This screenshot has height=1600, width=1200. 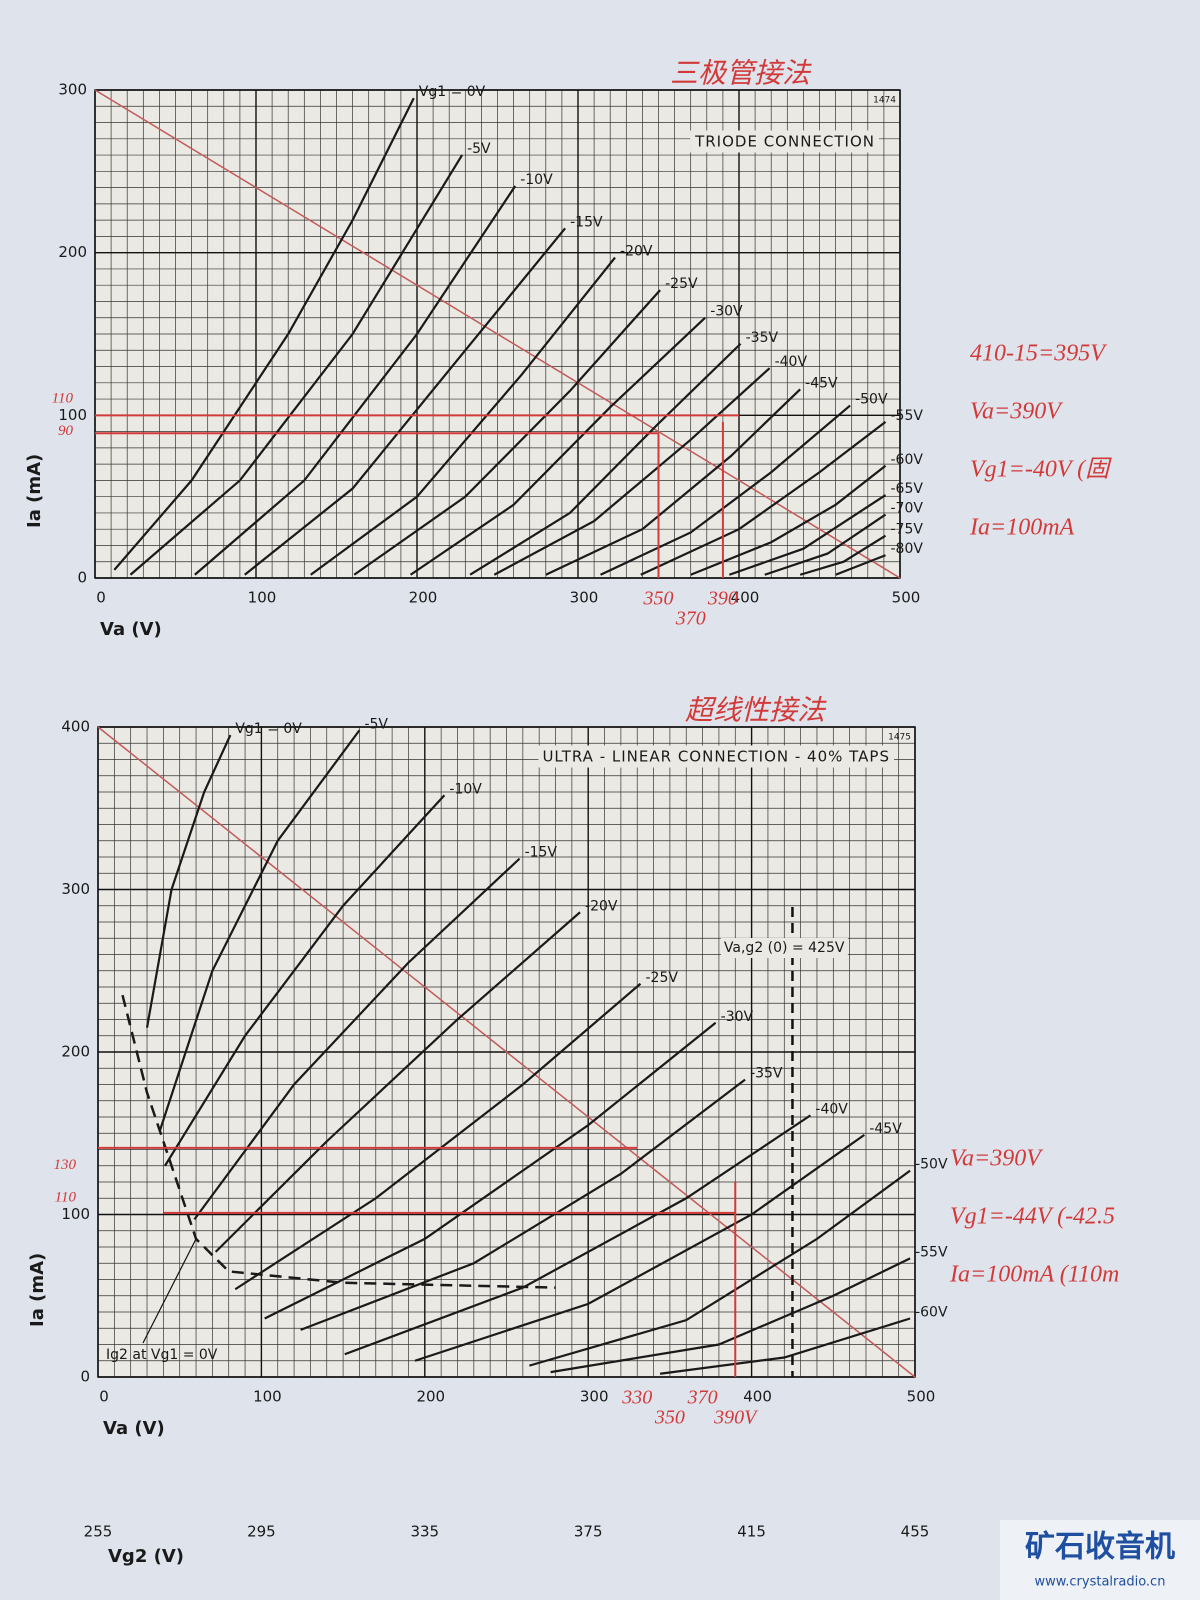 What do you see at coordinates (921, 1397) in the screenshot?
I see `x-tick-label: 500` at bounding box center [921, 1397].